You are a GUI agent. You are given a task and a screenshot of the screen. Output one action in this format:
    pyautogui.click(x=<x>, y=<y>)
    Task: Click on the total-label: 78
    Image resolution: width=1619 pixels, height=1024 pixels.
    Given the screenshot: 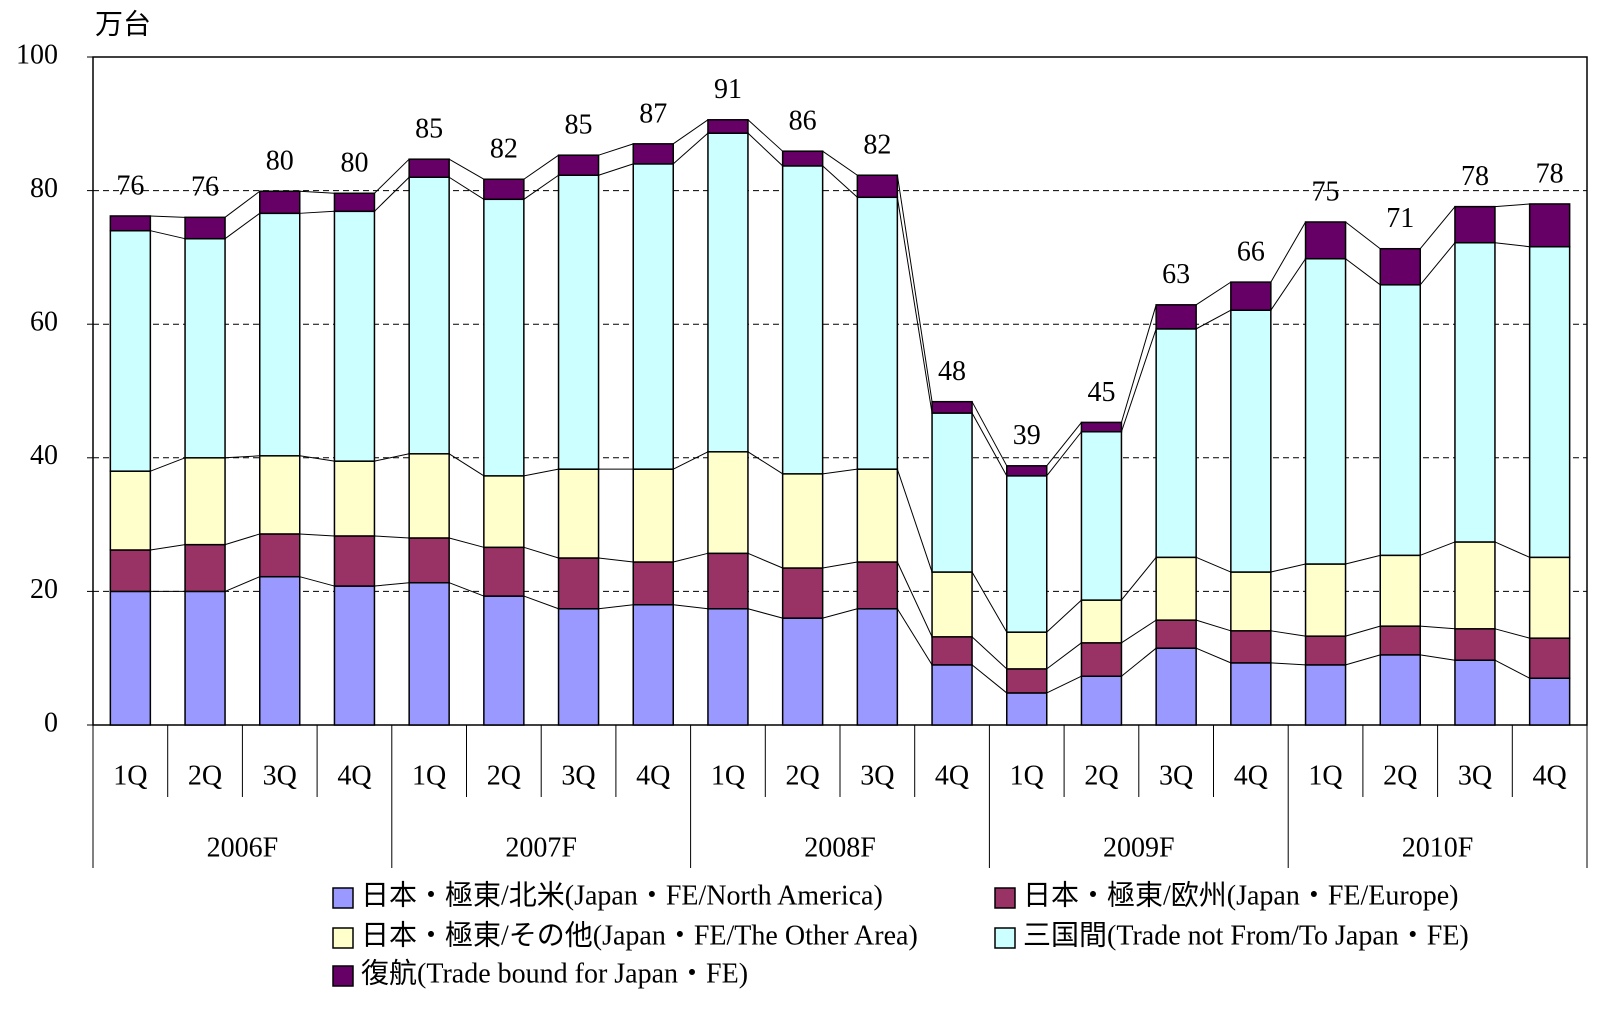 What is the action you would take?
    pyautogui.click(x=1475, y=176)
    